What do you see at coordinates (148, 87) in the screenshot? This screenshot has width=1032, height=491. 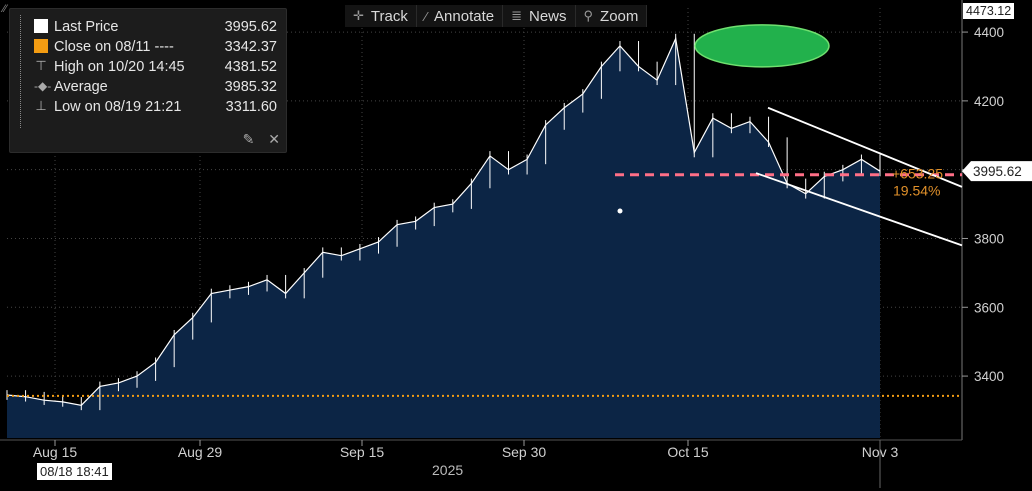 I see `legend-row-average: -◆- Average 3985.32` at bounding box center [148, 87].